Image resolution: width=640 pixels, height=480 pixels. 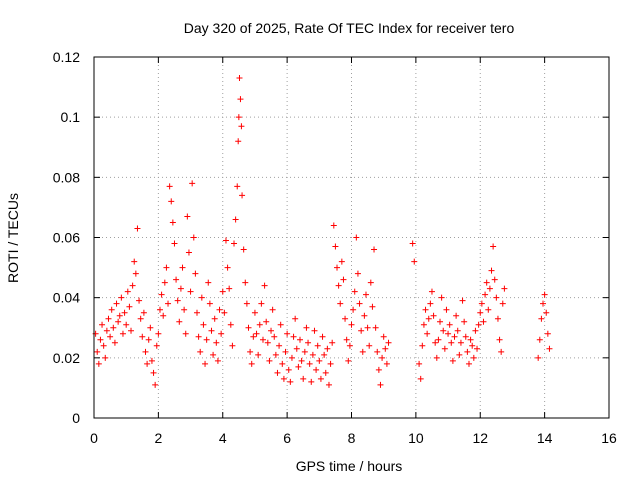 What do you see at coordinates (66, 238) in the screenshot?
I see `y-tick-label: 0.06` at bounding box center [66, 238].